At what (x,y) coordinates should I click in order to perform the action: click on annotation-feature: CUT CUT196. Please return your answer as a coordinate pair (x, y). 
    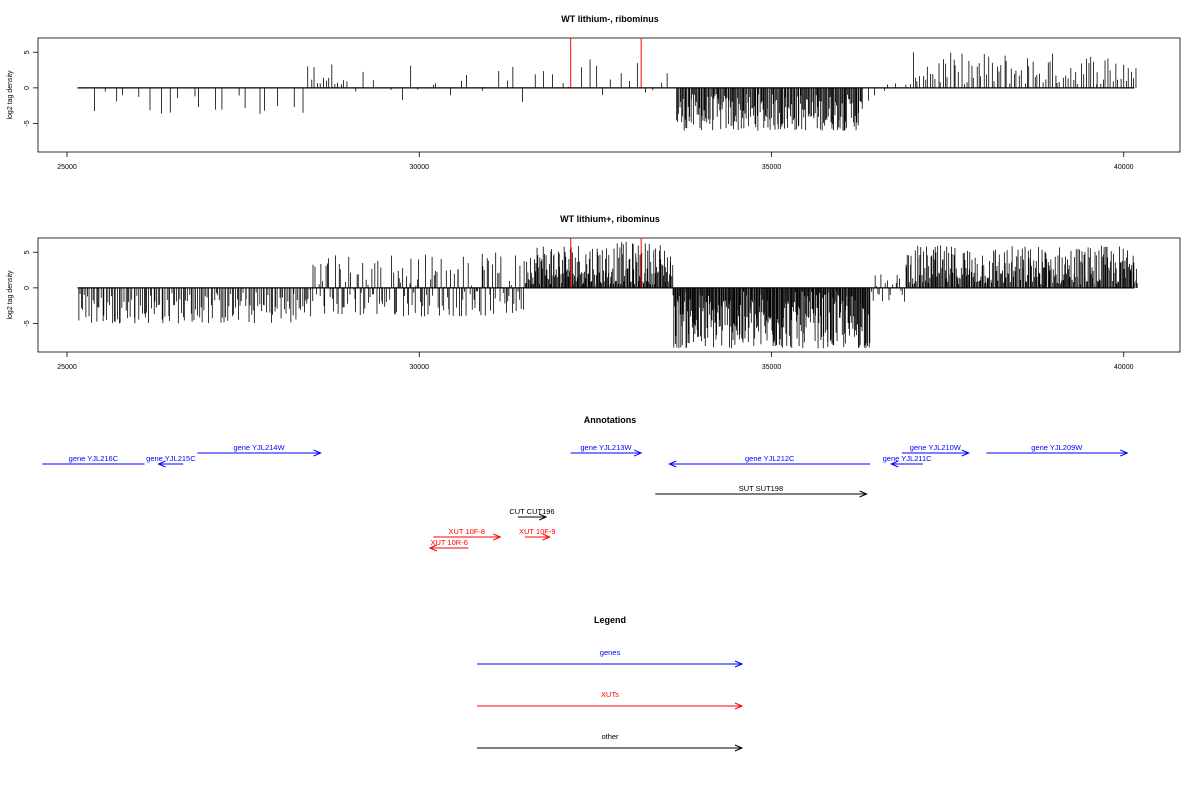
    Looking at the image, I should click on (532, 514).